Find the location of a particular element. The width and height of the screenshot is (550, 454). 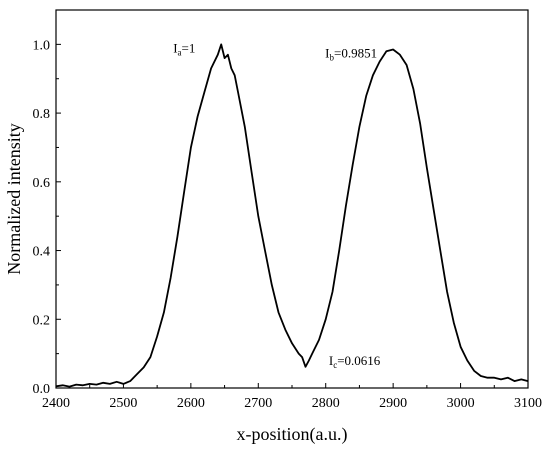

x-tick-label: 2600 is located at coordinates (191, 403).